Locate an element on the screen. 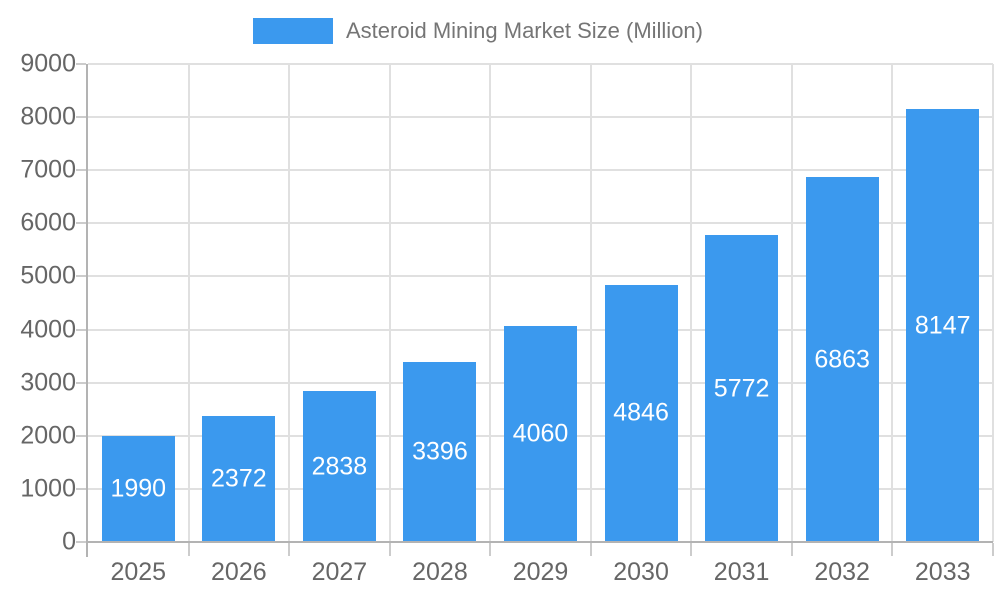  bar-value-label: 4846 is located at coordinates (641, 412).